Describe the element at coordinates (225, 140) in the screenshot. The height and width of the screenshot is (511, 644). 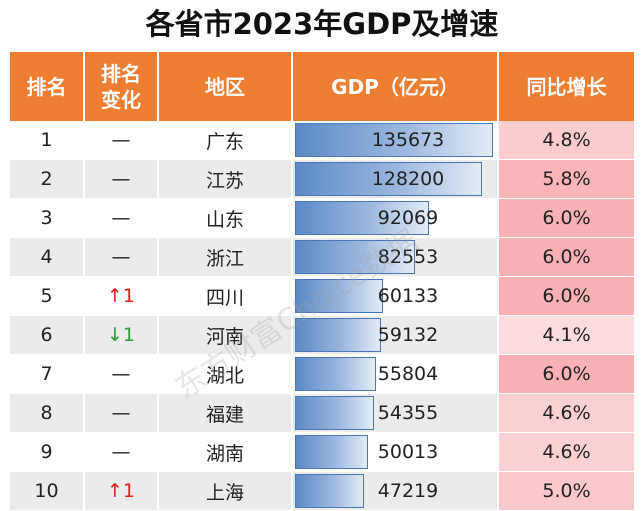
I see `region-cell: 广东` at that location.